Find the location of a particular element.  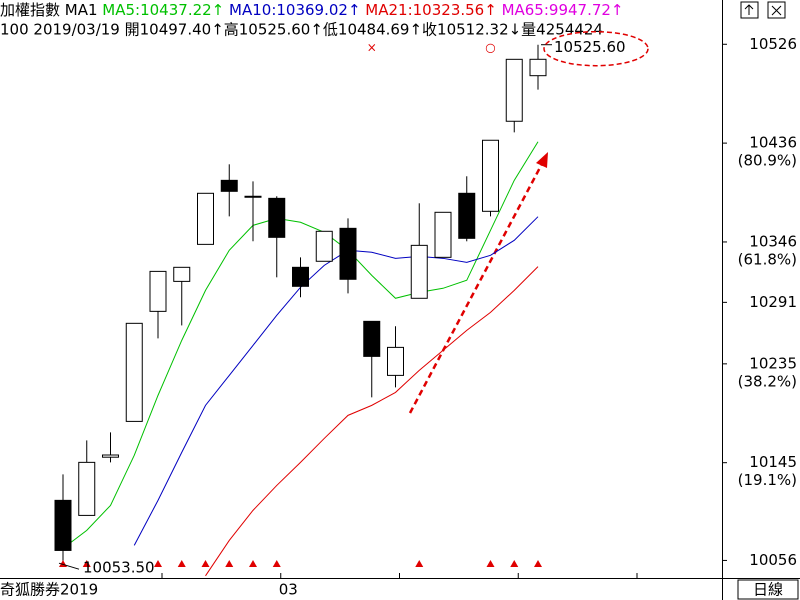

legend-entry: MA10:10369.02↑ is located at coordinates (294, 10).